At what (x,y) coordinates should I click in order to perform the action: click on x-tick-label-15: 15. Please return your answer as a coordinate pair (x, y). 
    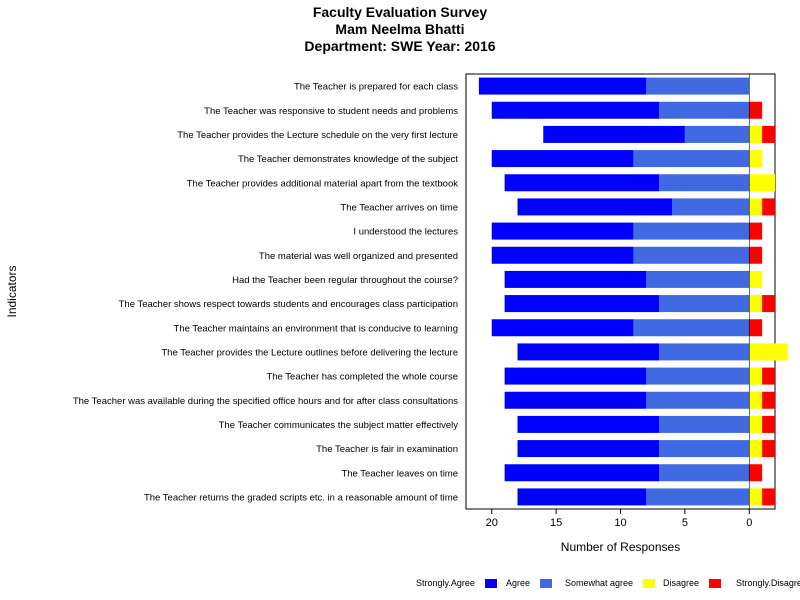
    Looking at the image, I should click on (556, 523).